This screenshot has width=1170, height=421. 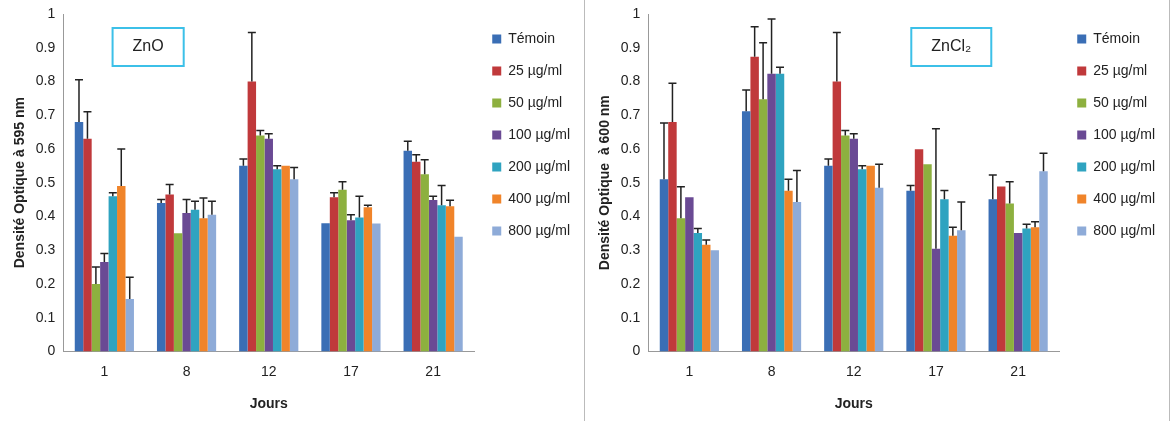 What do you see at coordinates (539, 229) in the screenshot?
I see `legend-label: 800 µg/ml` at bounding box center [539, 229].